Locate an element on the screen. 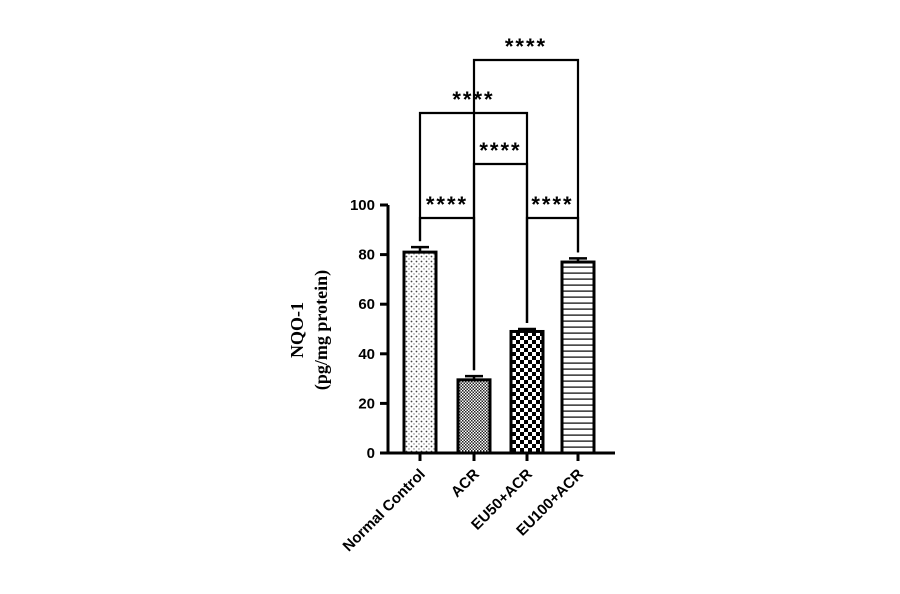 The height and width of the screenshot is (594, 900). y-tick-label: 20 is located at coordinates (366, 403).